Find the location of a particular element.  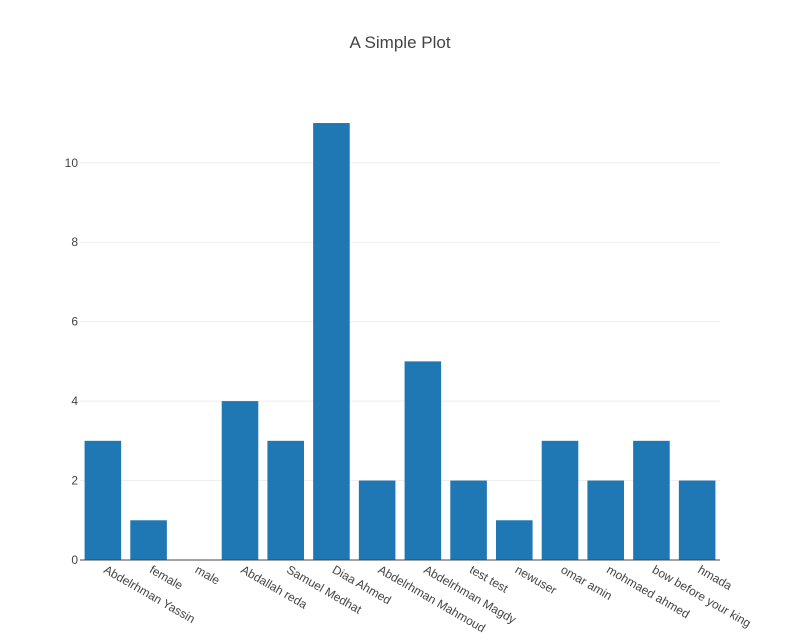

x-tick-label: male is located at coordinates (208, 574).